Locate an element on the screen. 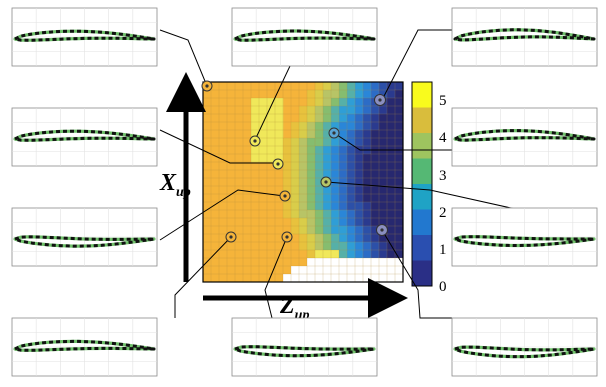 The height and width of the screenshot is (387, 606). x-up-label: Xup is located at coordinates (175, 185).